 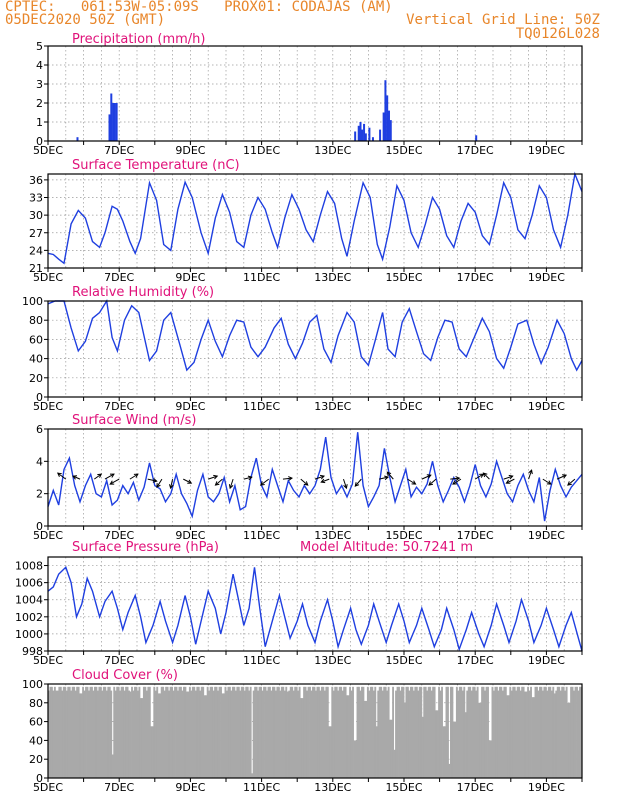 I want to click on y-tick-label: 1, so click(x=39, y=122).